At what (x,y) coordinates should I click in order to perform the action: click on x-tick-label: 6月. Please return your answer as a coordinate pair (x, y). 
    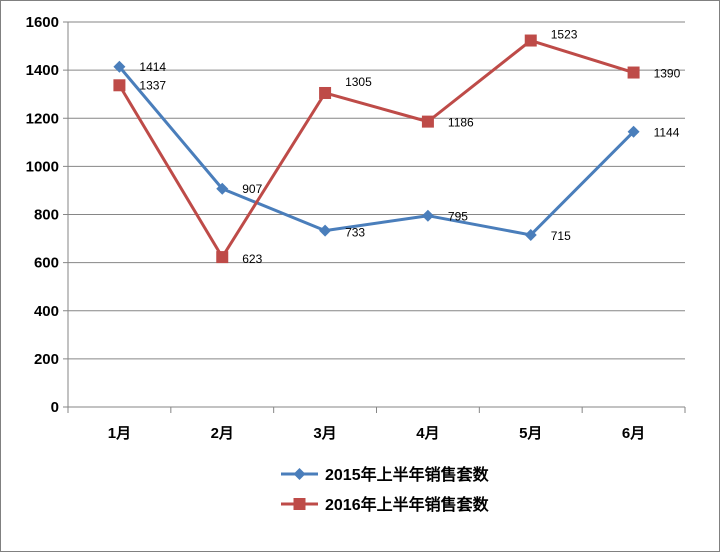
    Looking at the image, I should click on (633, 433).